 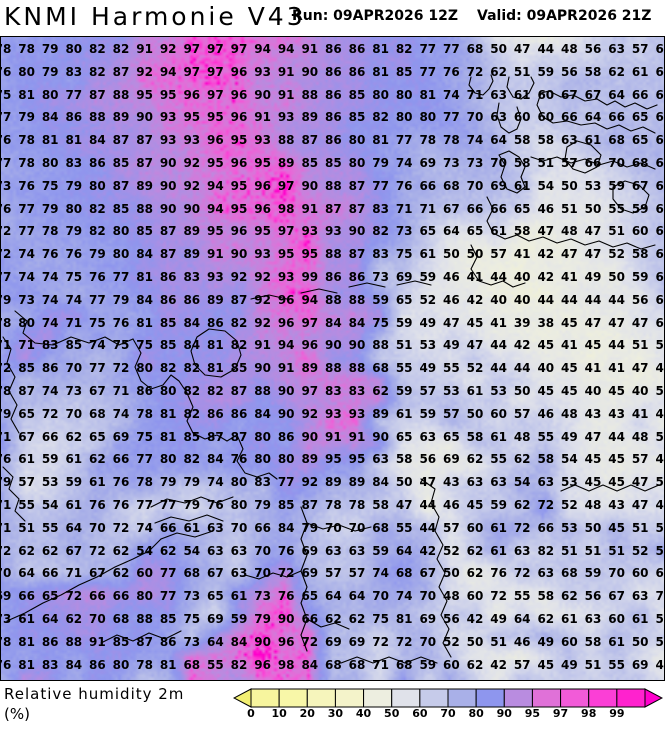 What do you see at coordinates (448, 710) in the screenshot?
I see `colorbar-legend: 0 10 20 30 40 50 60 70 80 90 95 97 98 99` at bounding box center [448, 710].